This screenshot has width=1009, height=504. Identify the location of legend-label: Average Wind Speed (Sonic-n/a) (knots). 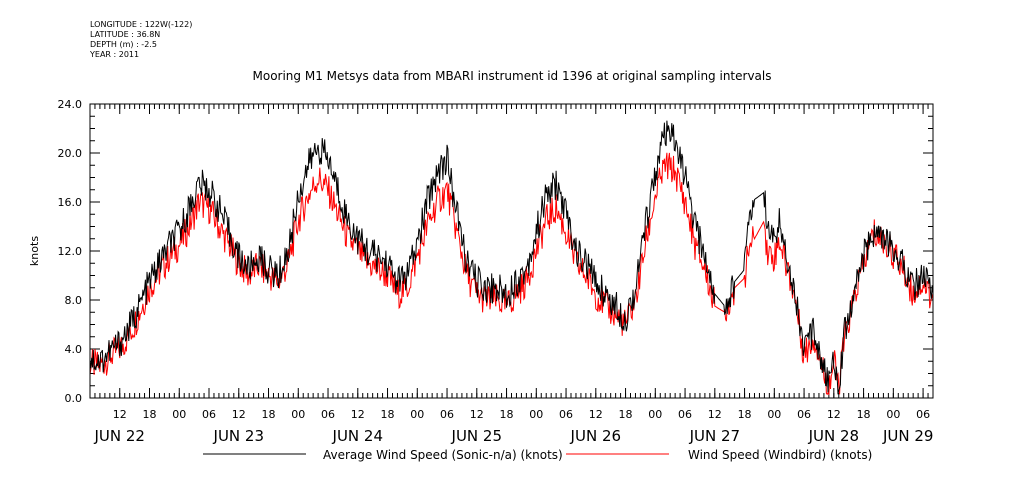
(443, 455).